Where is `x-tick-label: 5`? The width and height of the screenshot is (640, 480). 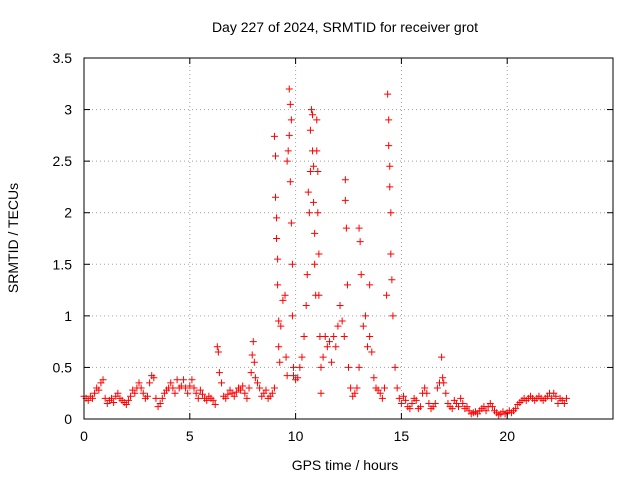 x-tick-label: 5 is located at coordinates (190, 436).